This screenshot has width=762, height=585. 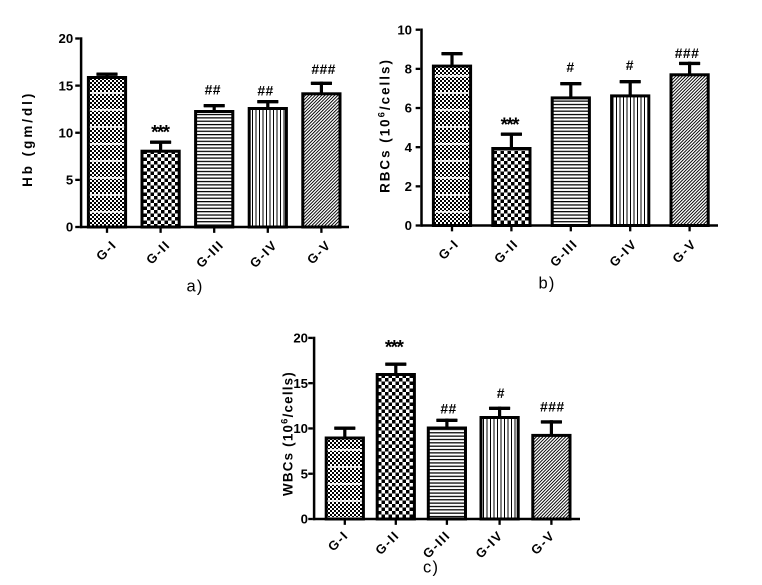 What do you see at coordinates (408, 108) in the screenshot?
I see `svg-text: 6` at bounding box center [408, 108].